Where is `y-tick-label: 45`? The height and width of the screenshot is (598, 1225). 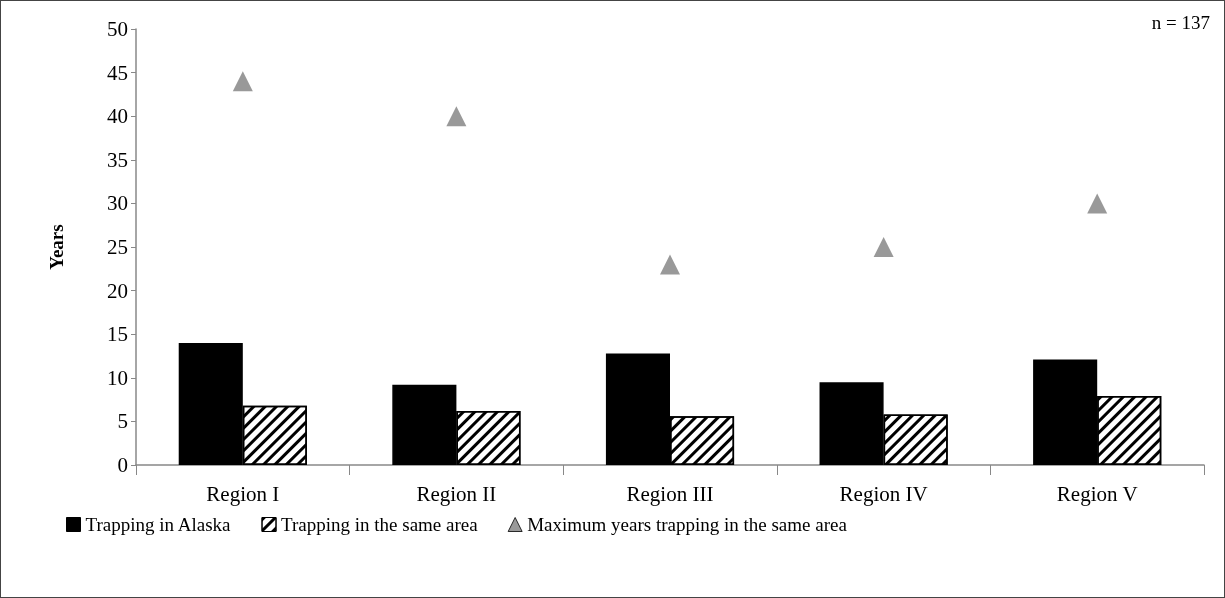 y-tick-label: 45 is located at coordinates (117, 72).